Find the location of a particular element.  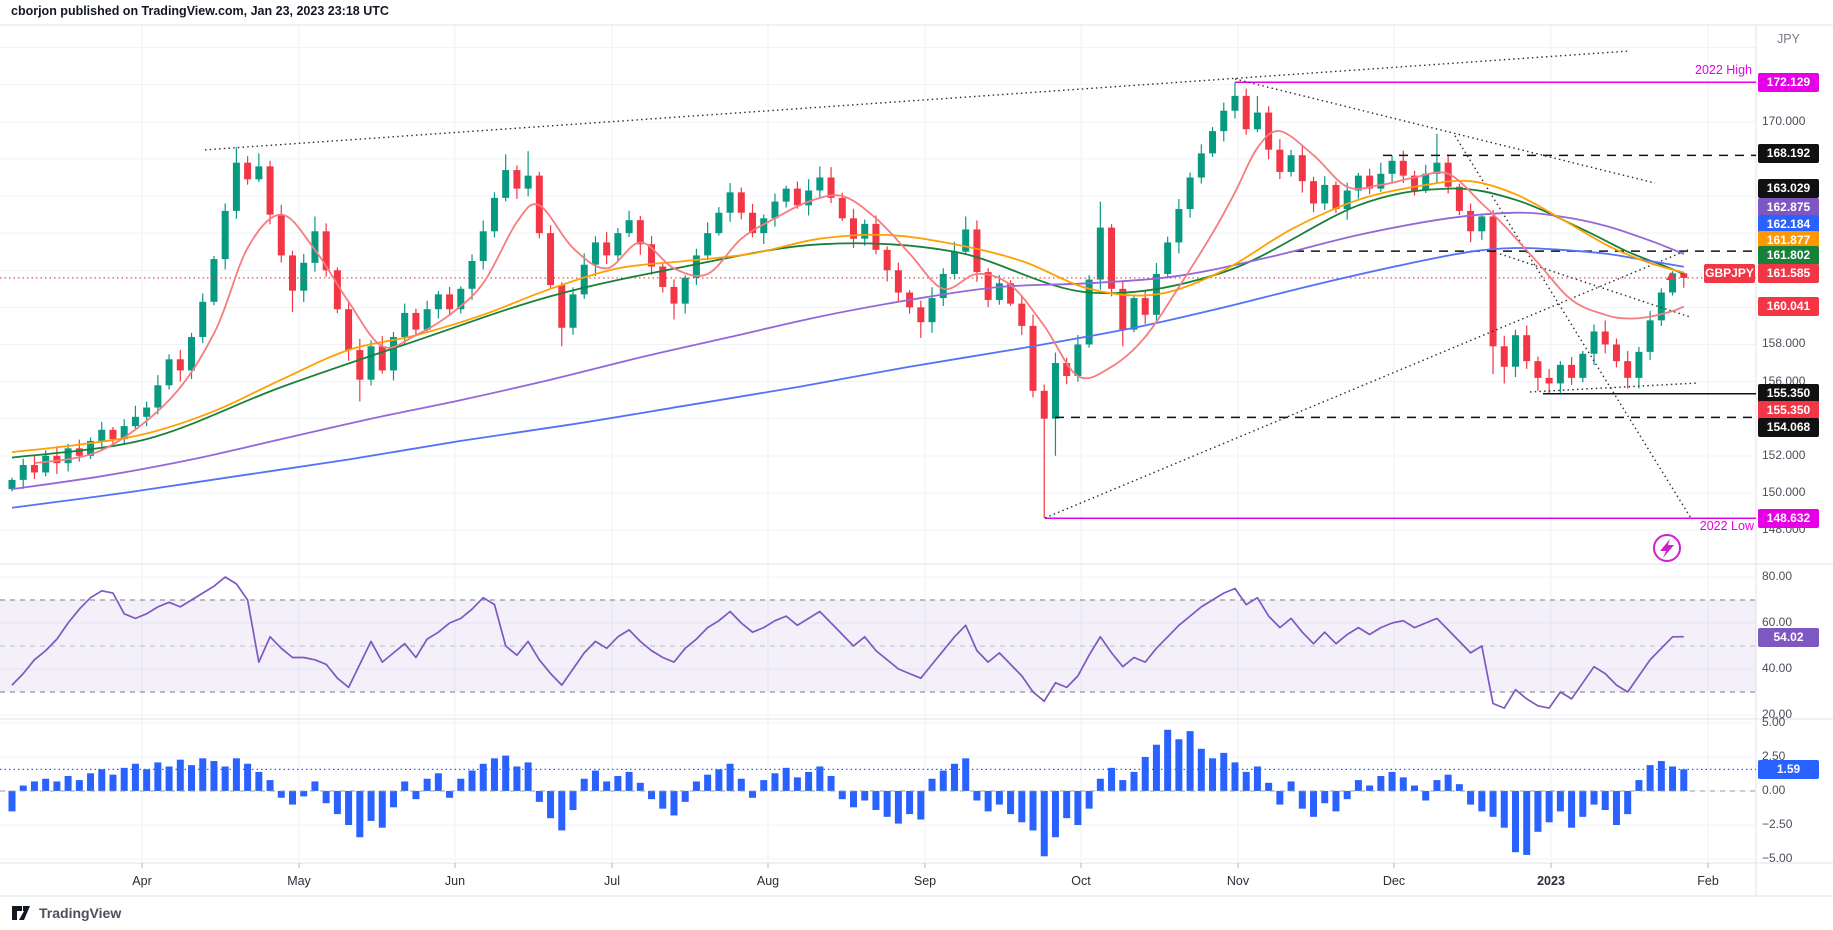

rsi-panel is located at coordinates (878, 642).